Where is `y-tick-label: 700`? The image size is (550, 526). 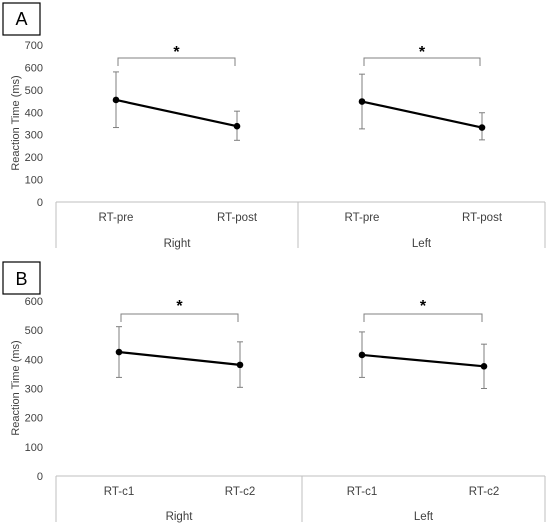 y-tick-label: 700 is located at coordinates (34, 46).